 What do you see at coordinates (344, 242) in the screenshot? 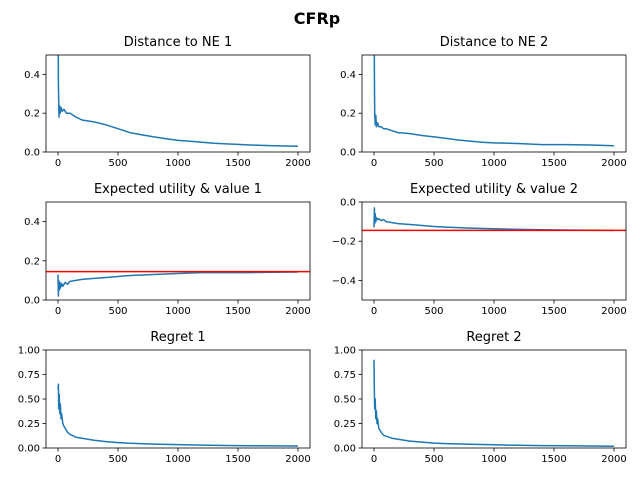
I see `y-tick-label: −0.2` at bounding box center [344, 242].